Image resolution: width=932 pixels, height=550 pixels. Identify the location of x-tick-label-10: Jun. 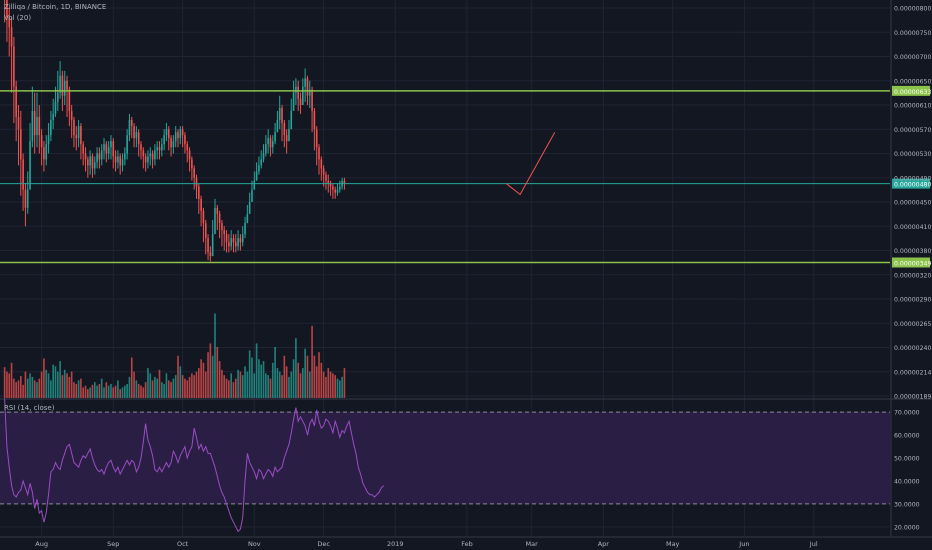
(743, 544).